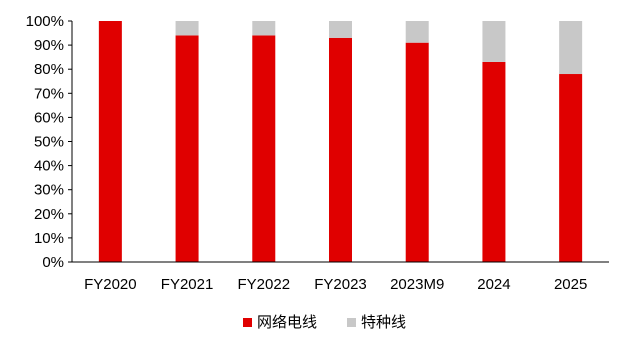  I want to click on legend-label-special-wire: 特种线, so click(383, 322).